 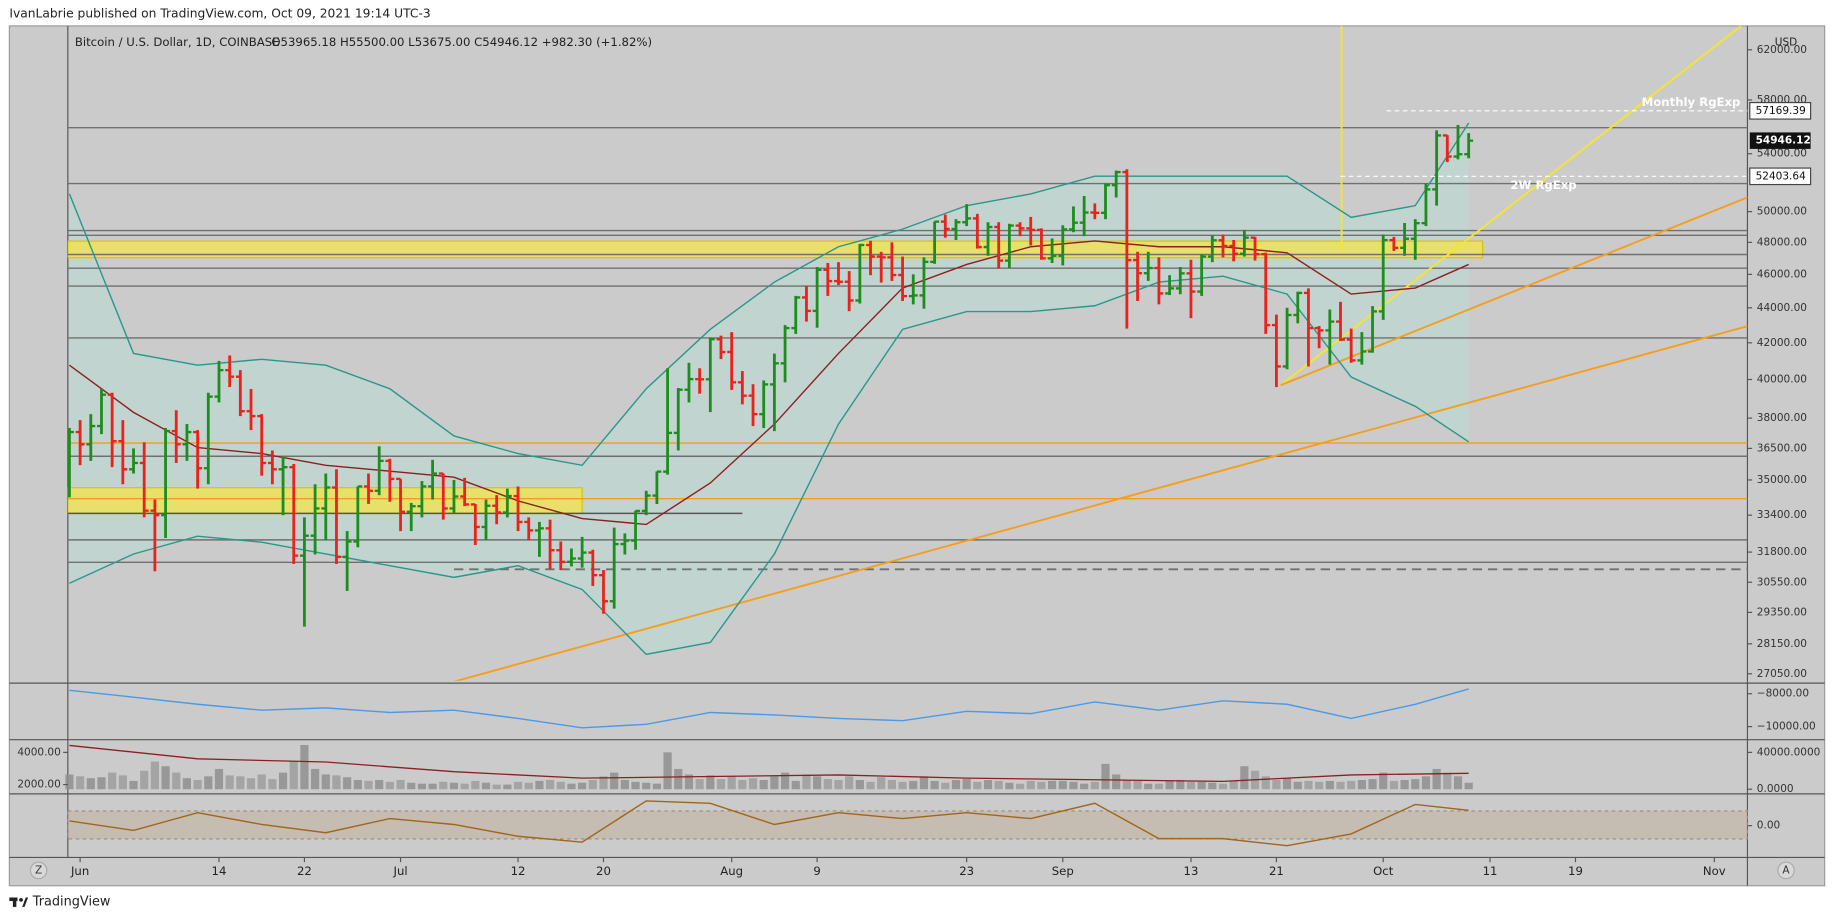 I want to click on price-tag, so click(x=1780, y=110).